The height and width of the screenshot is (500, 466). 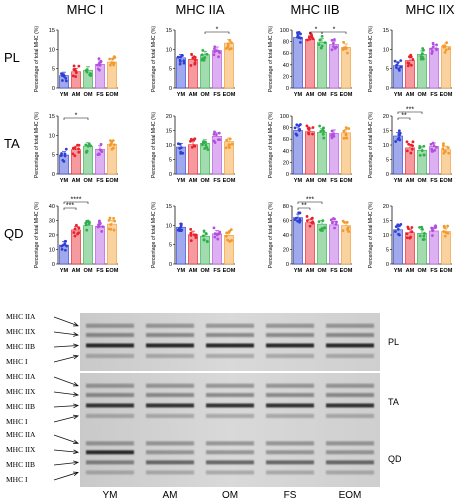 What do you see at coordinates (393, 342) in the screenshot?
I see `blot-panel-label: PL` at bounding box center [393, 342].